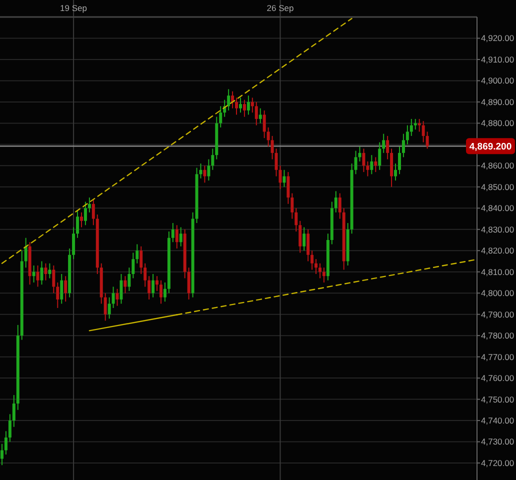  Describe the element at coordinates (497, 38) in the screenshot. I see `y-tick-label: 4,920.00` at that location.